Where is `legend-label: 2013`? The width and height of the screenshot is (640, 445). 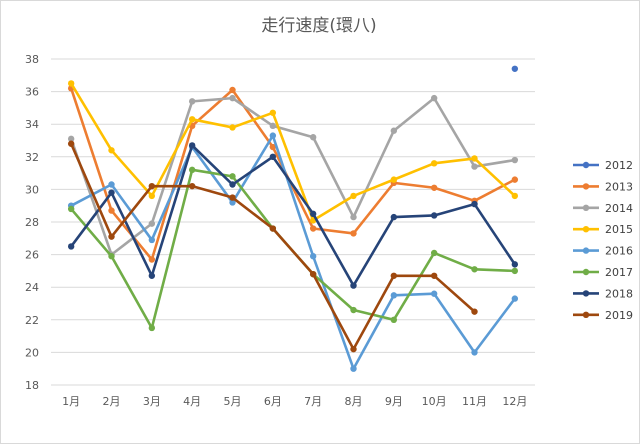
legend-label: 2013 is located at coordinates (619, 186).